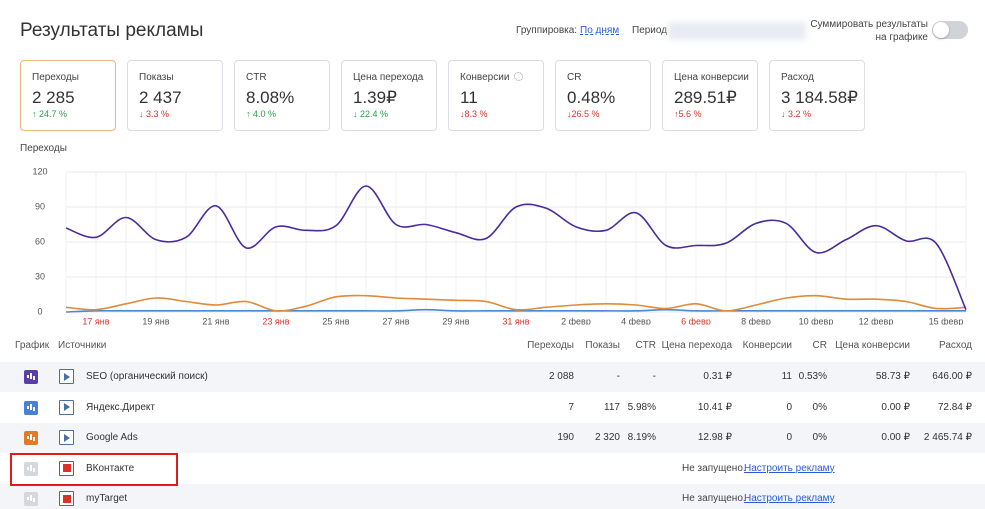 The height and width of the screenshot is (509, 985). What do you see at coordinates (388, 77) in the screenshot?
I see `card-label: Цена перехода` at bounding box center [388, 77].